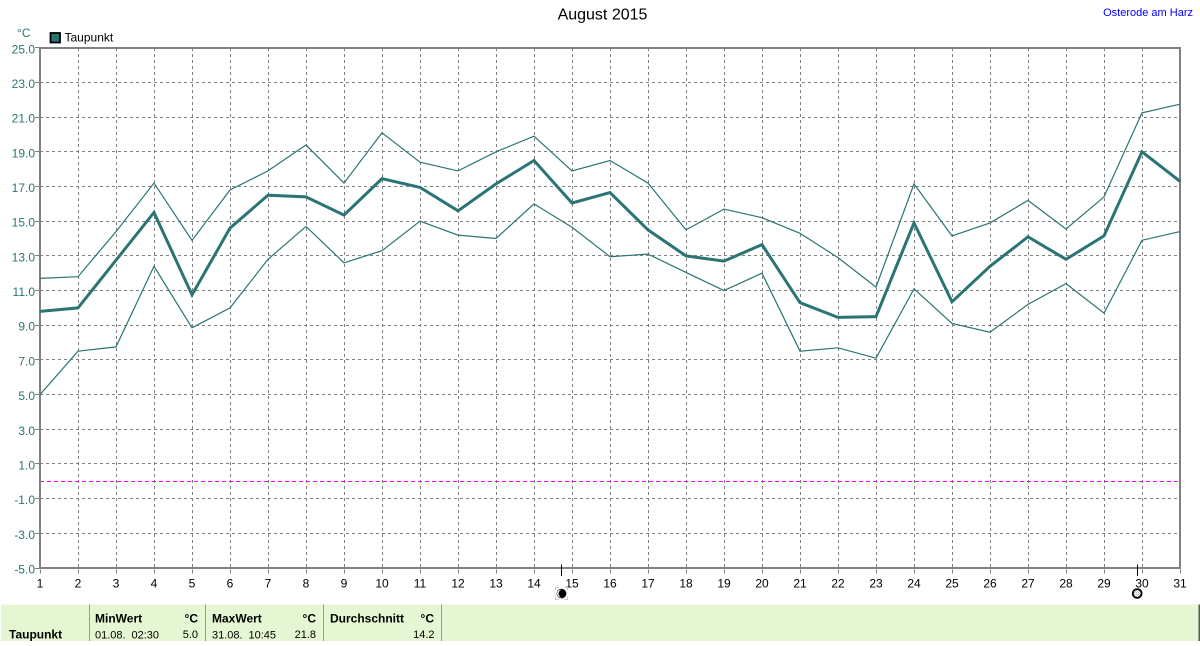  What do you see at coordinates (110, 636) in the screenshot?
I see `svg-text: 01.08.` at bounding box center [110, 636].